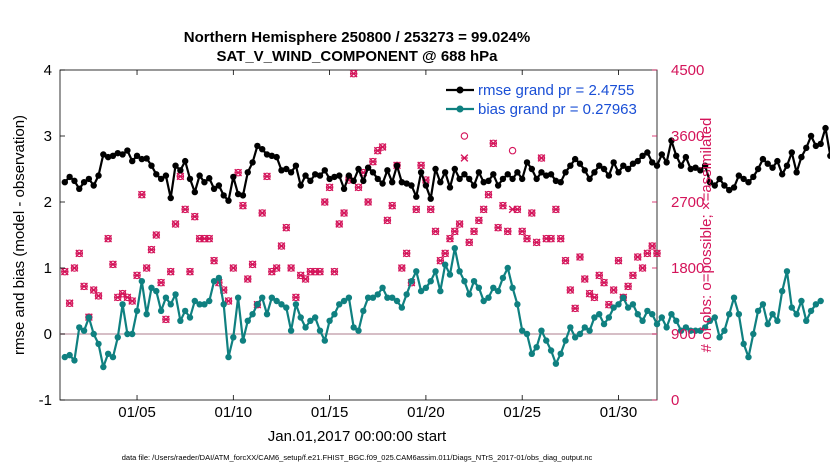 The image size is (830, 470). I want to click on legend-bias-marker, so click(460, 109).